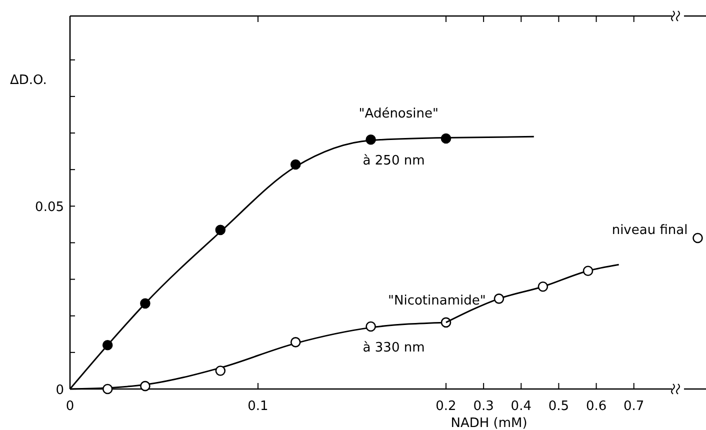 Image resolution: width=706 pixels, height=430 pixels. I want to click on y-axis-title: ΔD.O., so click(28, 80).